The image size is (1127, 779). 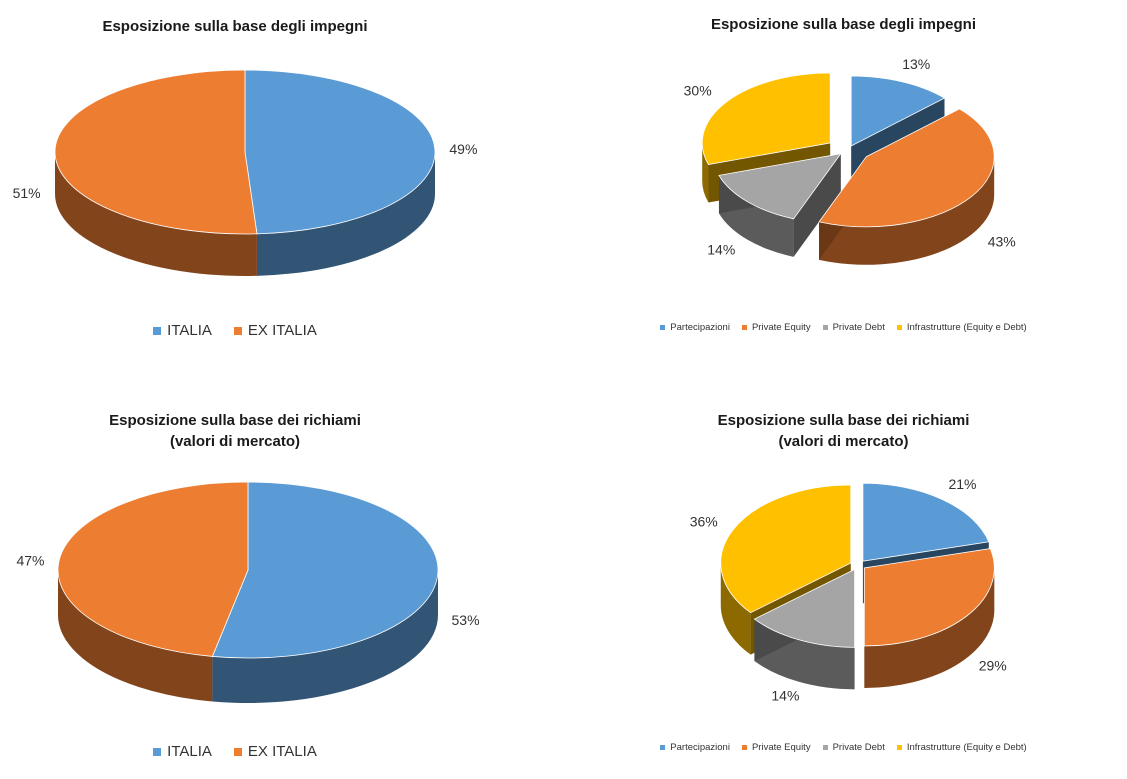 I want to click on data-label-private-equity: 43%, so click(x=1002, y=241).